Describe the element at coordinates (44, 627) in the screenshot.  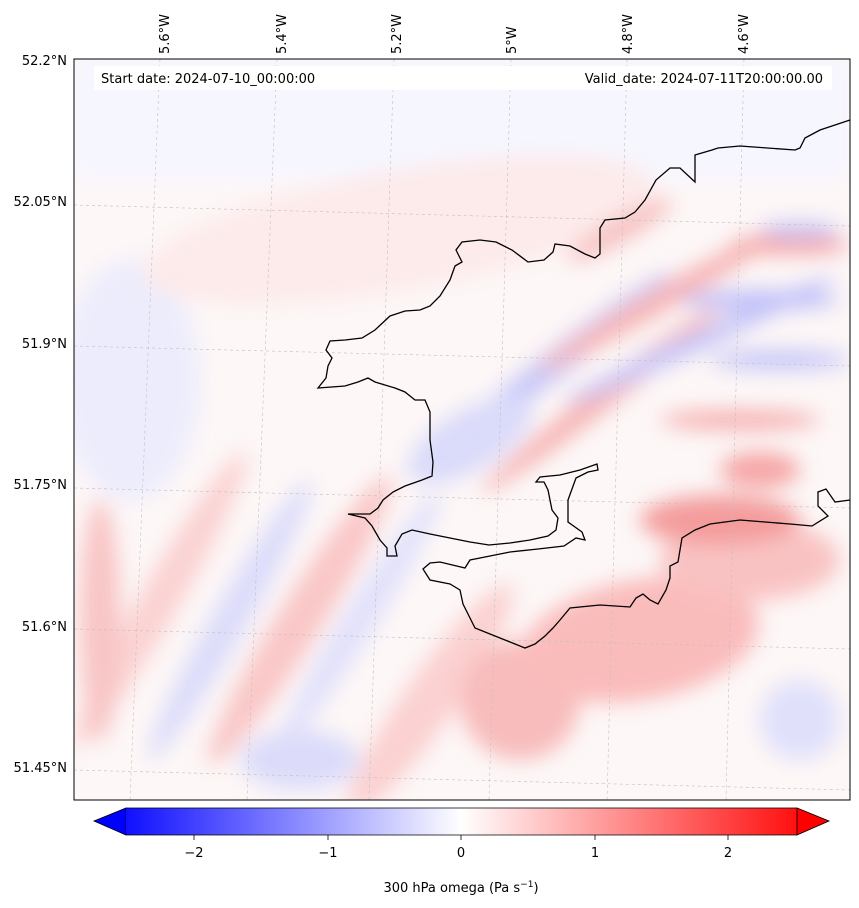
I see `lat-label: 51.6°N` at that location.